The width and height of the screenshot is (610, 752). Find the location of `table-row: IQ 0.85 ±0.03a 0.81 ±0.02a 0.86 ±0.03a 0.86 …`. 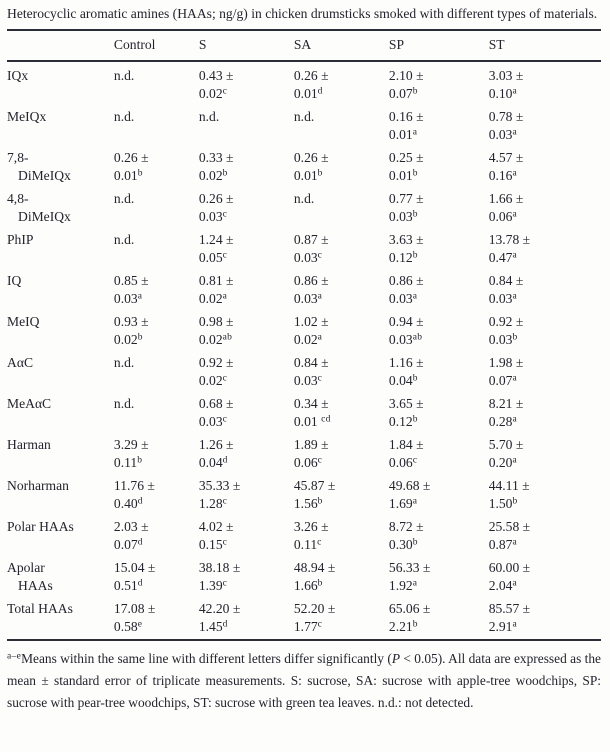

table-row: IQ 0.85 ±0.03a 0.81 ±0.02a 0.86 ±0.03a 0.86 … is located at coordinates (304, 290).